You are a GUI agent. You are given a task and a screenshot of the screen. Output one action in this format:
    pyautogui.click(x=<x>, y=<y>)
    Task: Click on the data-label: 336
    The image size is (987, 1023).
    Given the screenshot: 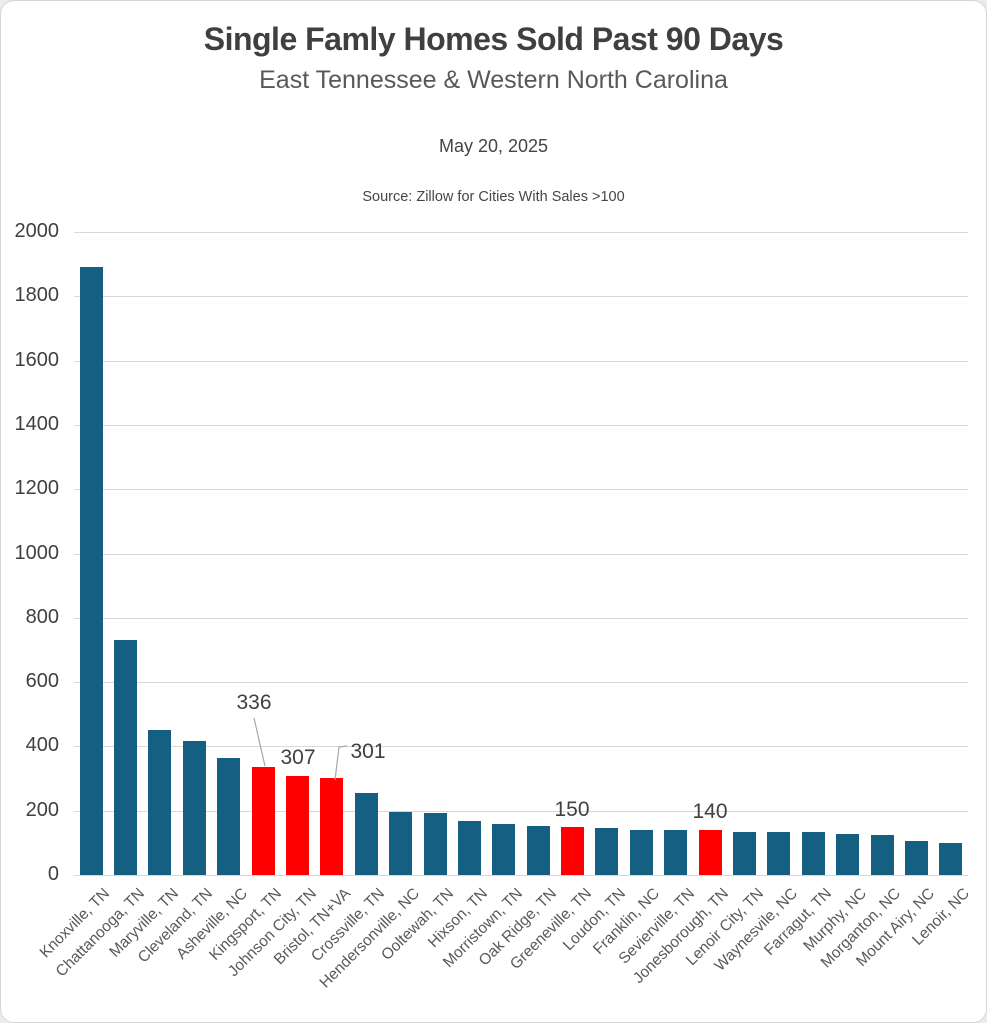 What is the action you would take?
    pyautogui.click(x=254, y=702)
    